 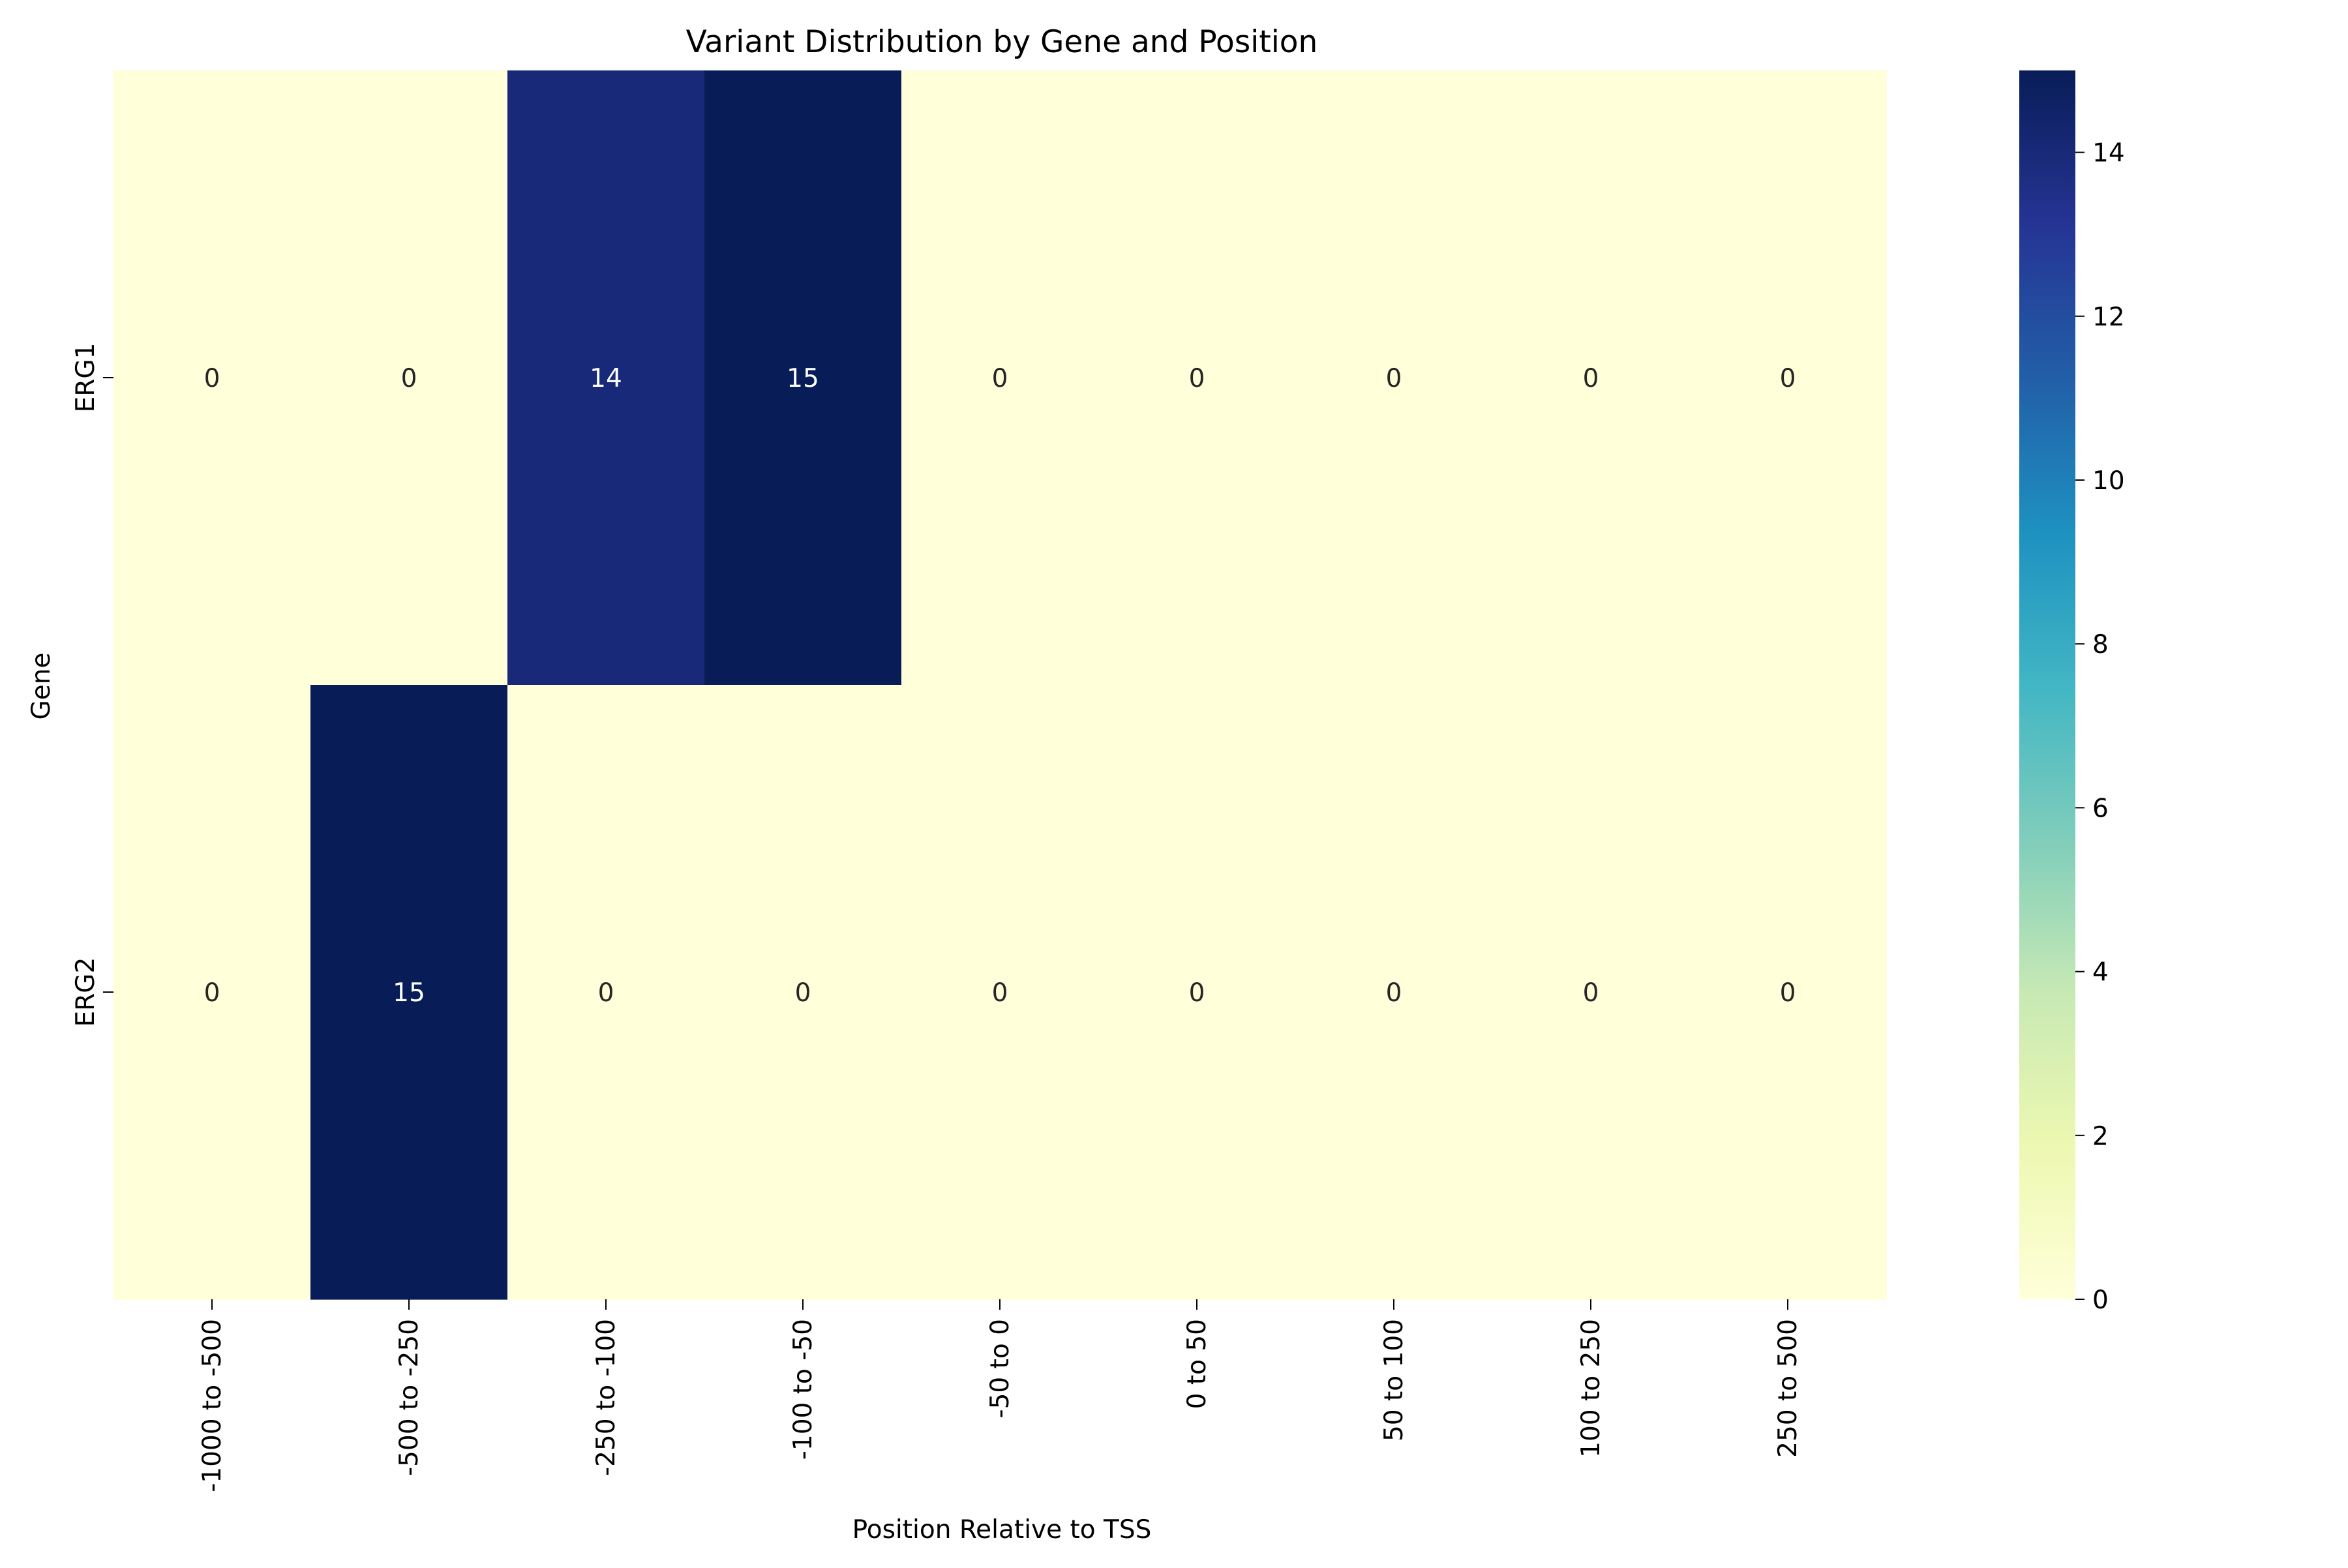 I want to click on x-tick-label: -1000 to -500, so click(x=213, y=1405).